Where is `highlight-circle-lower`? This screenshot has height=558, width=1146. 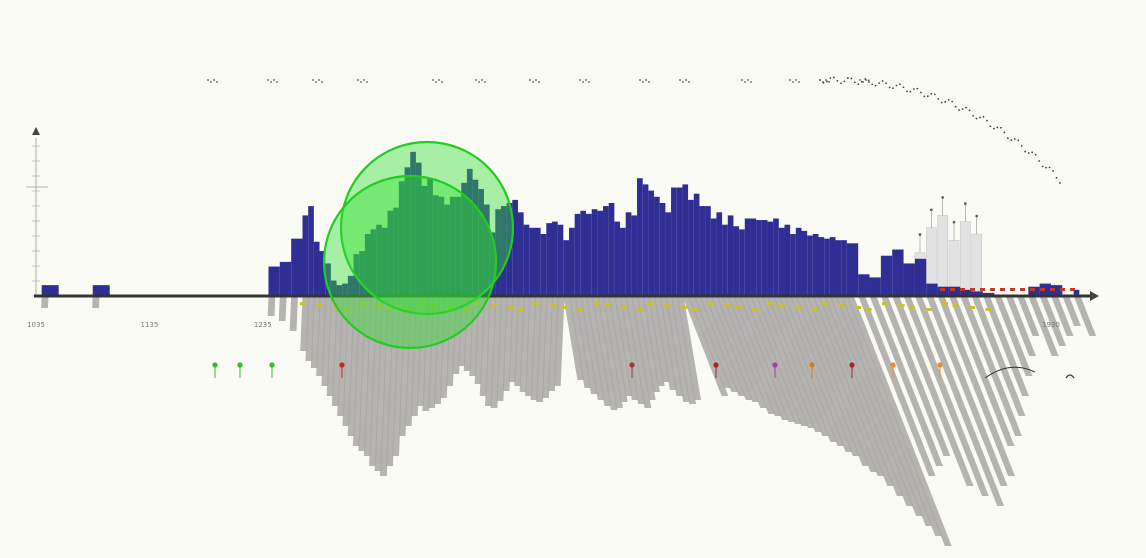
highlight-circle-lower is located at coordinates (410, 262).